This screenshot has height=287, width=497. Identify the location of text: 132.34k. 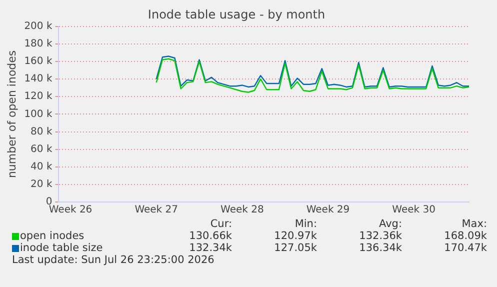
(210, 248).